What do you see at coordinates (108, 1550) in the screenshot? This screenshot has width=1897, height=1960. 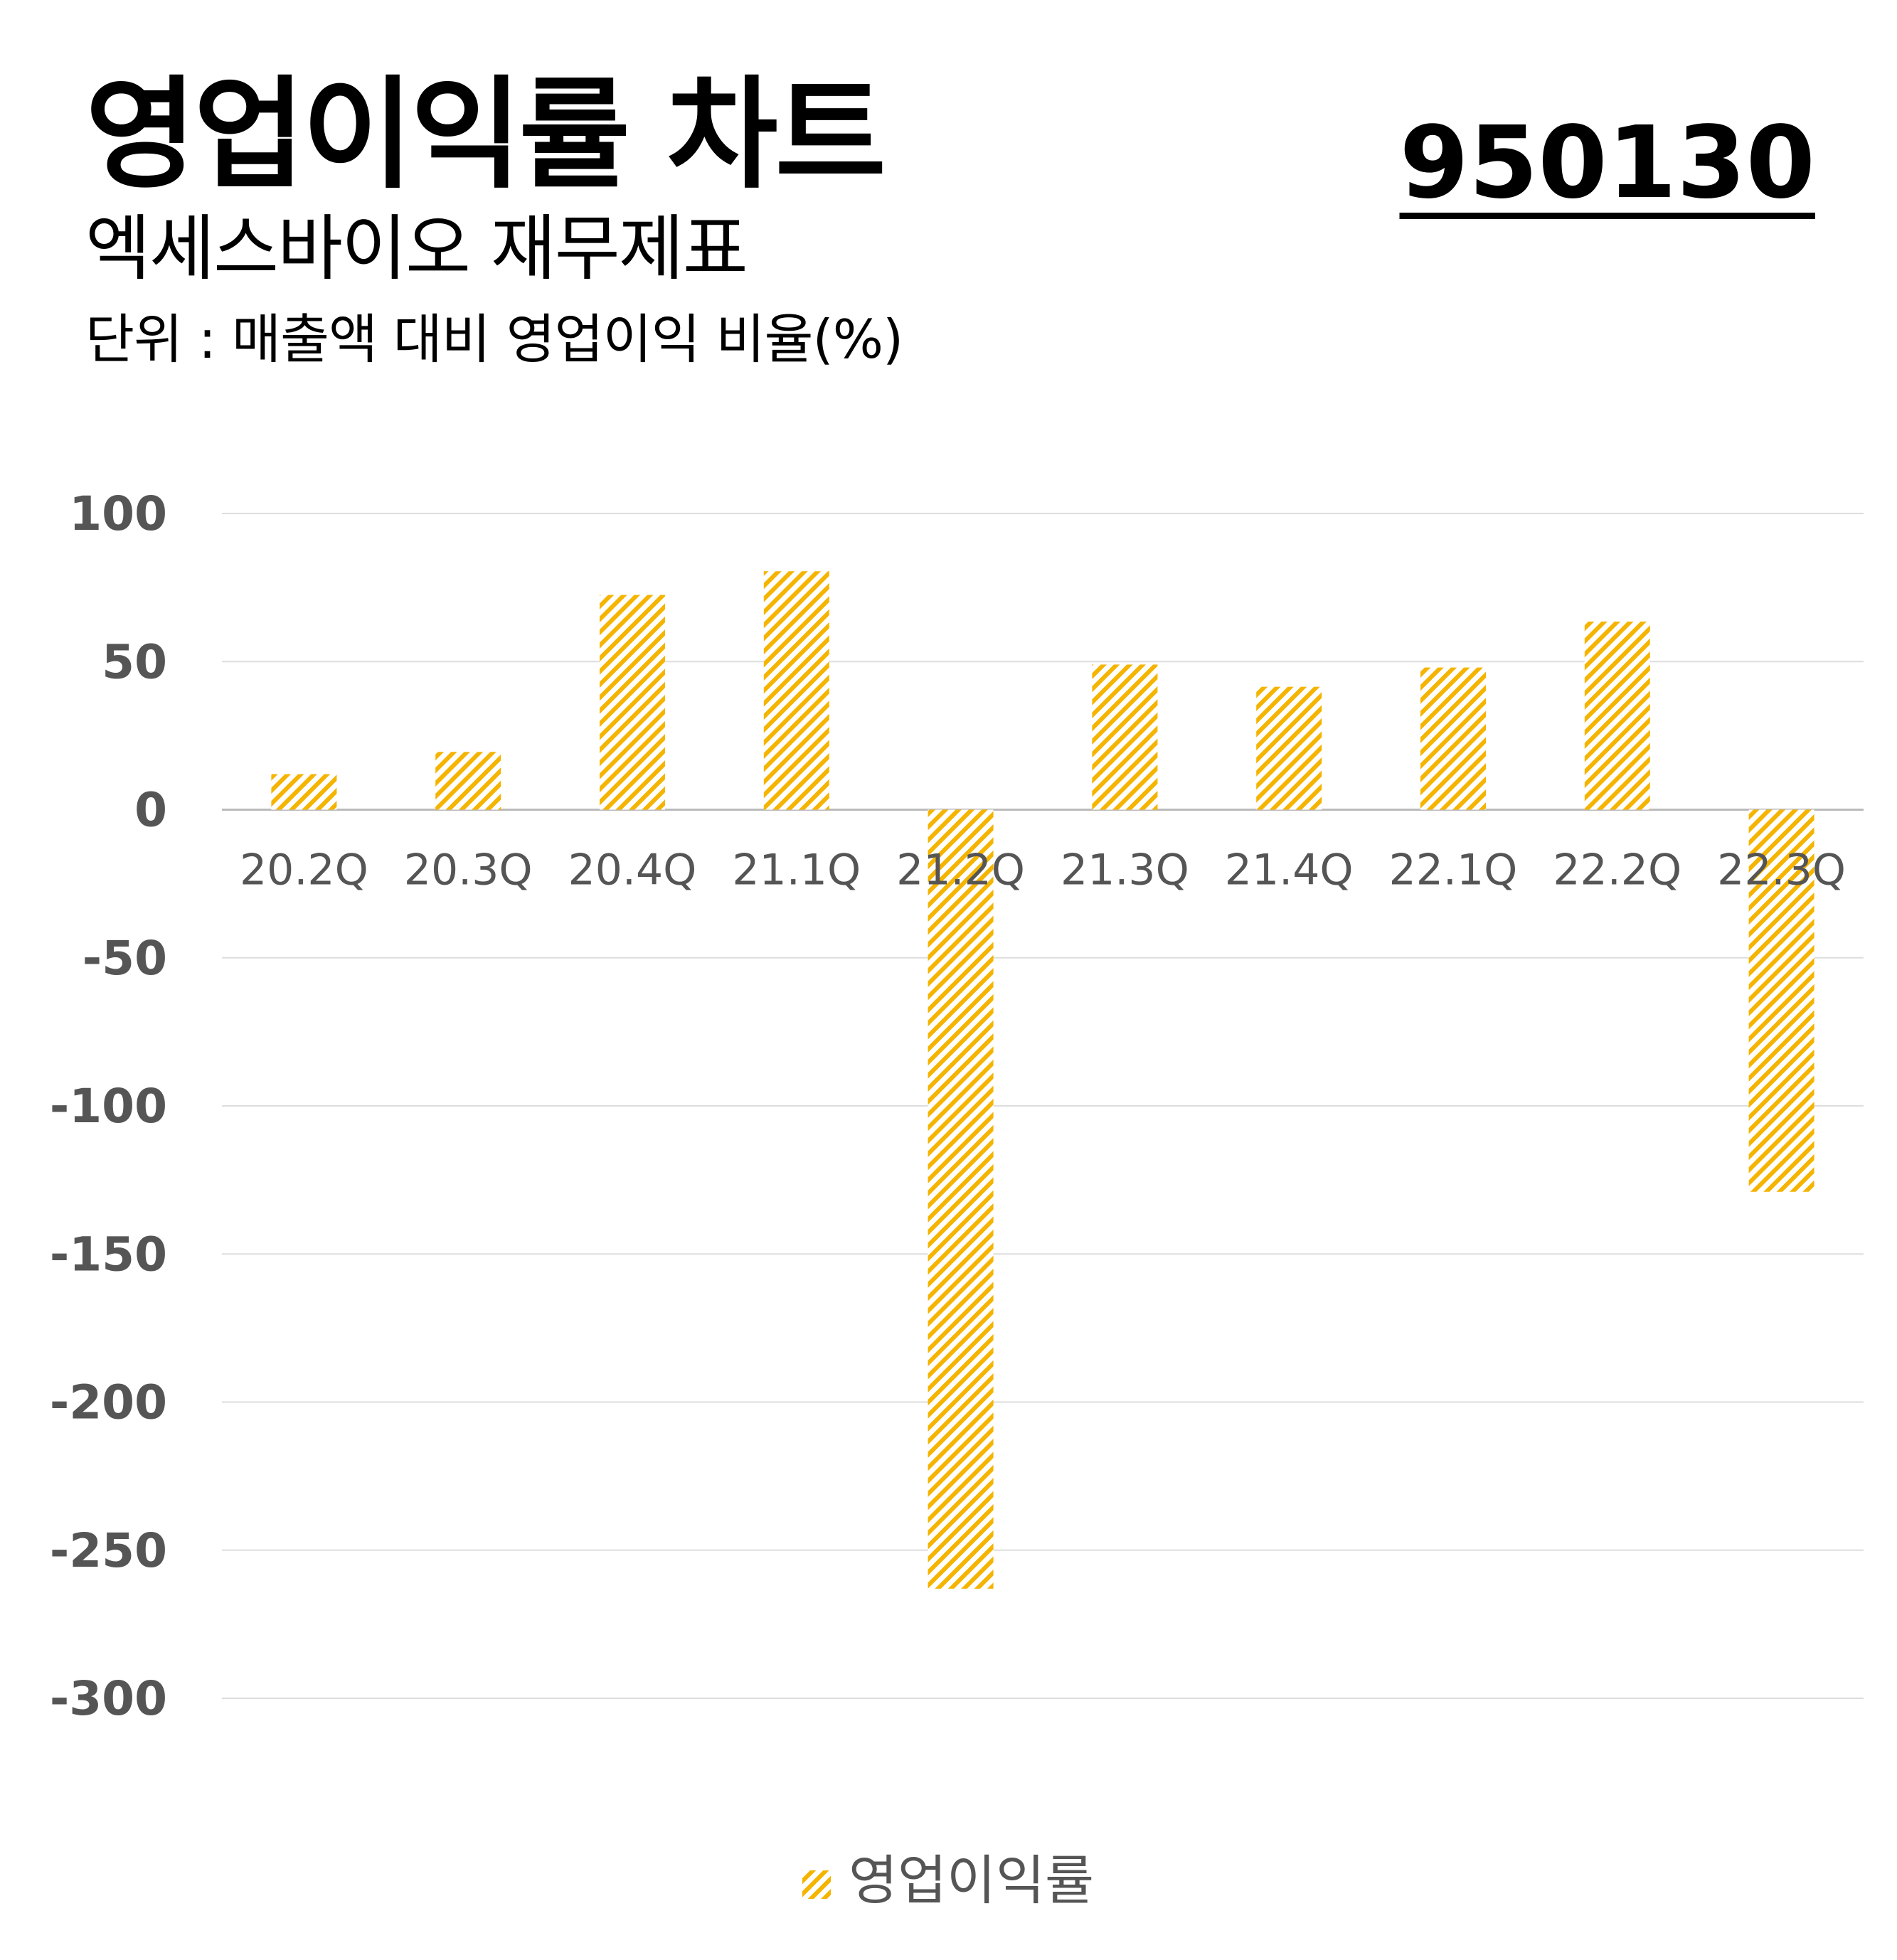 I see `y-tick-label: -250` at bounding box center [108, 1550].